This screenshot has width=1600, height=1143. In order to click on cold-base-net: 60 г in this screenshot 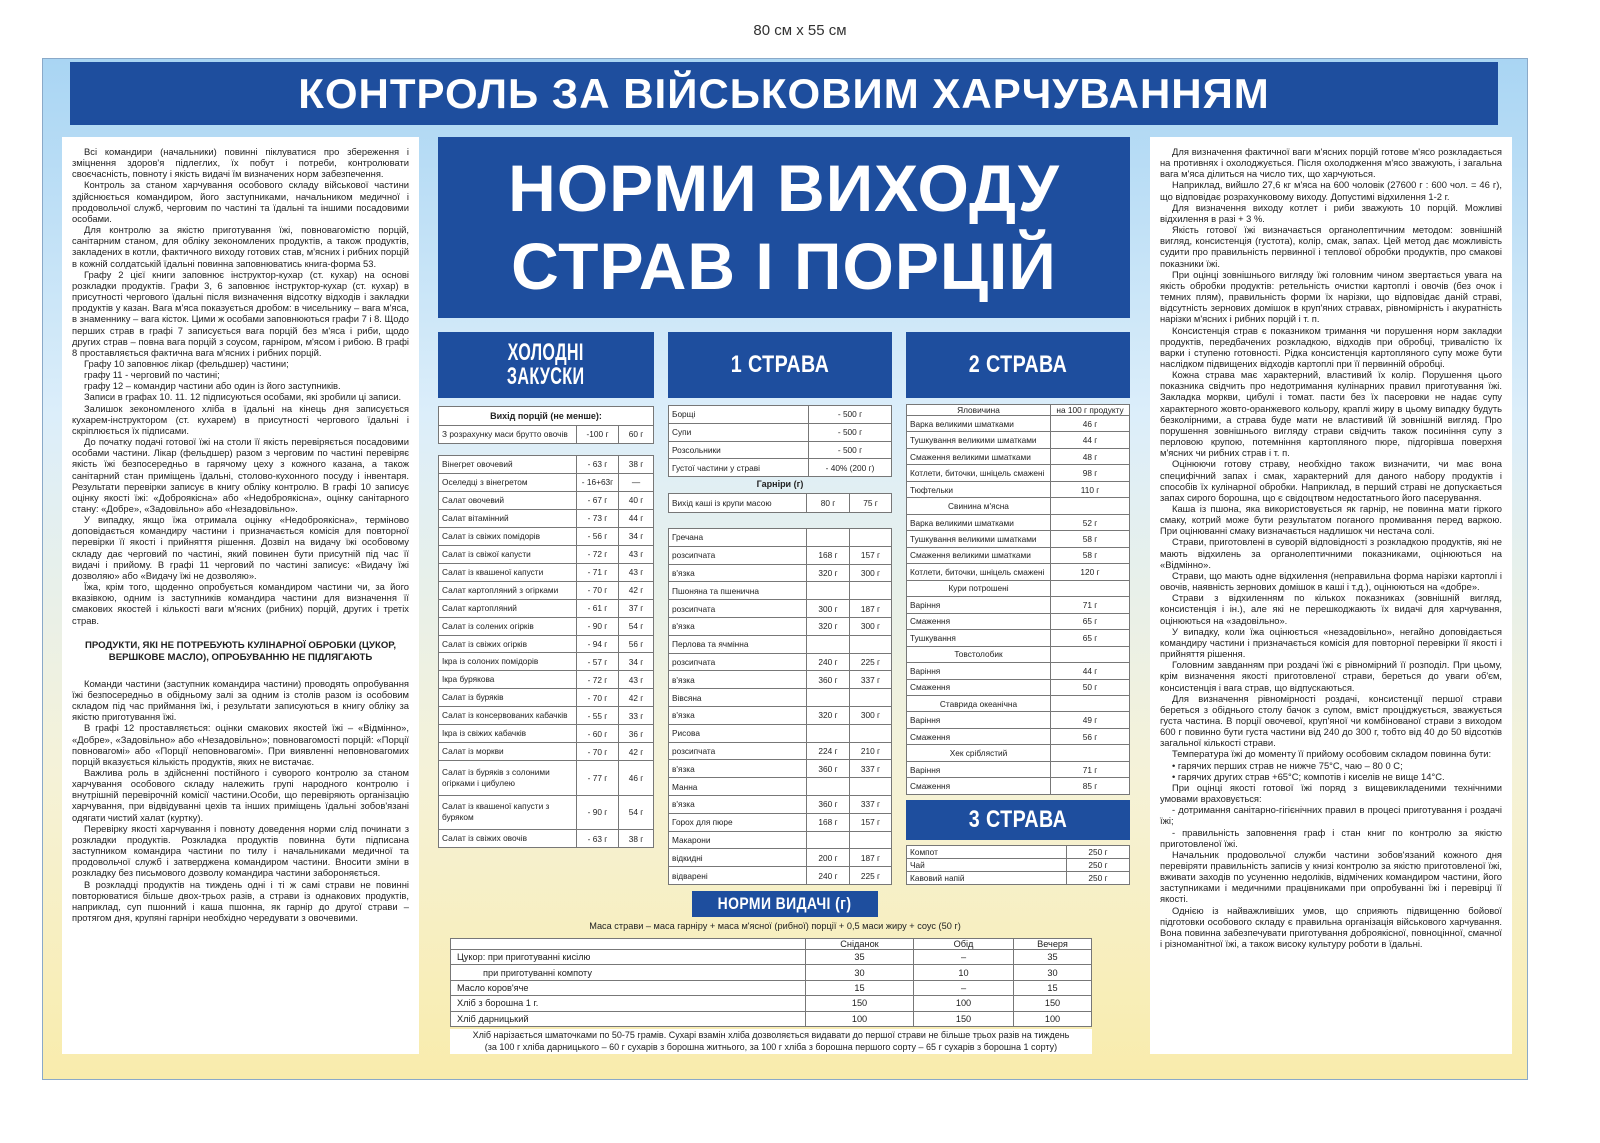, I will do `click(636, 434)`.